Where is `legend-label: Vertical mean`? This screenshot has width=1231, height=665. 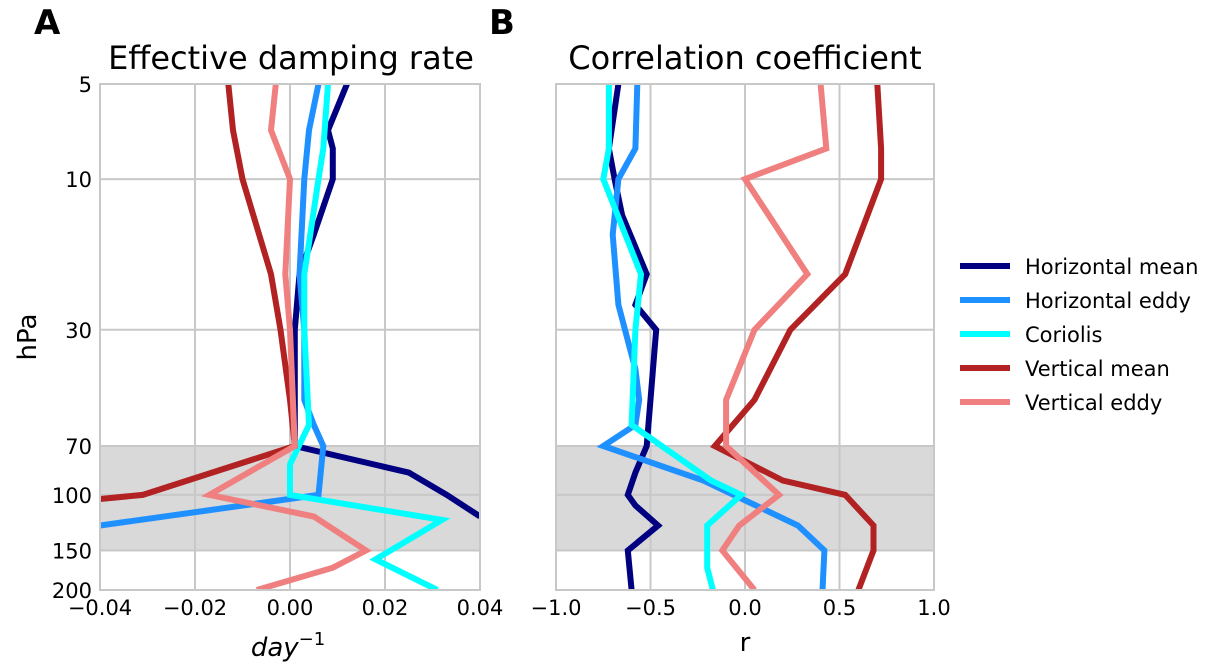 legend-label: Vertical mean is located at coordinates (1097, 369).